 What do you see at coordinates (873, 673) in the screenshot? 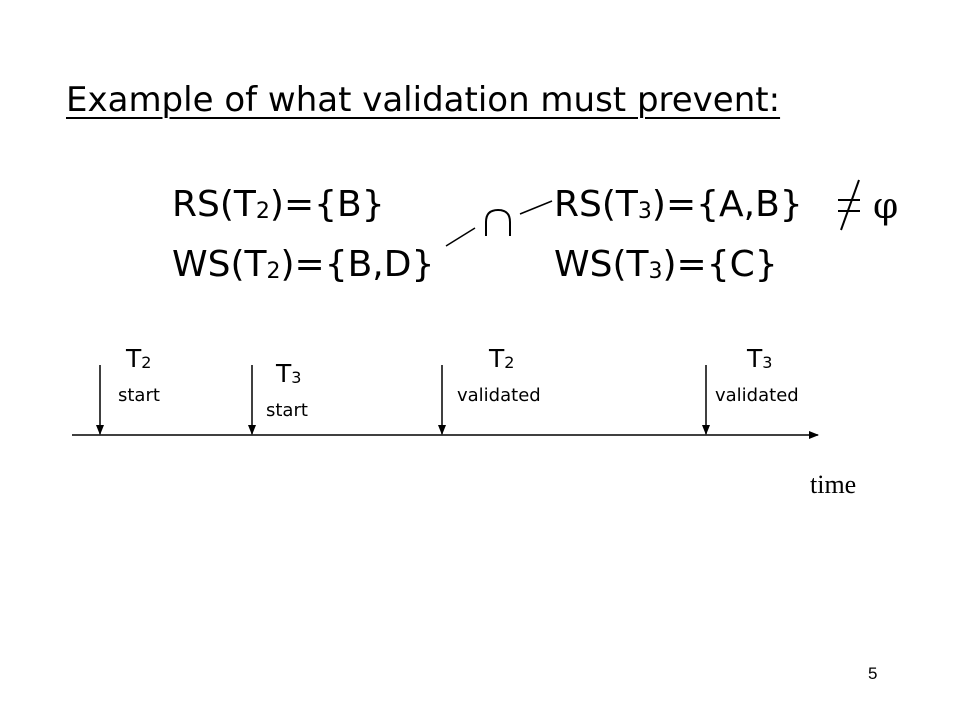
I see `page-number: 5` at bounding box center [873, 673].